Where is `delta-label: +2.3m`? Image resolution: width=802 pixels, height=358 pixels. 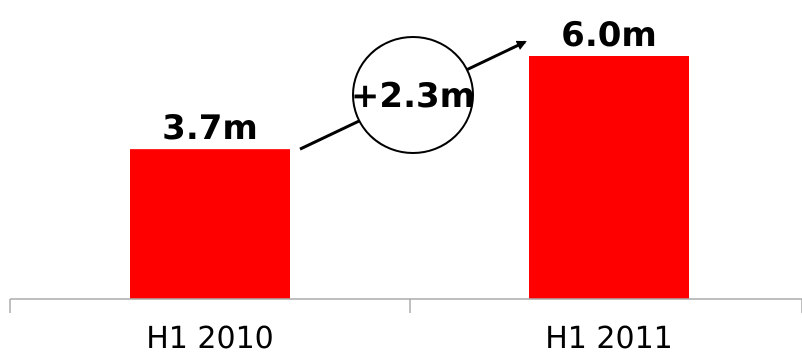 delta-label: +2.3m is located at coordinates (413, 96).